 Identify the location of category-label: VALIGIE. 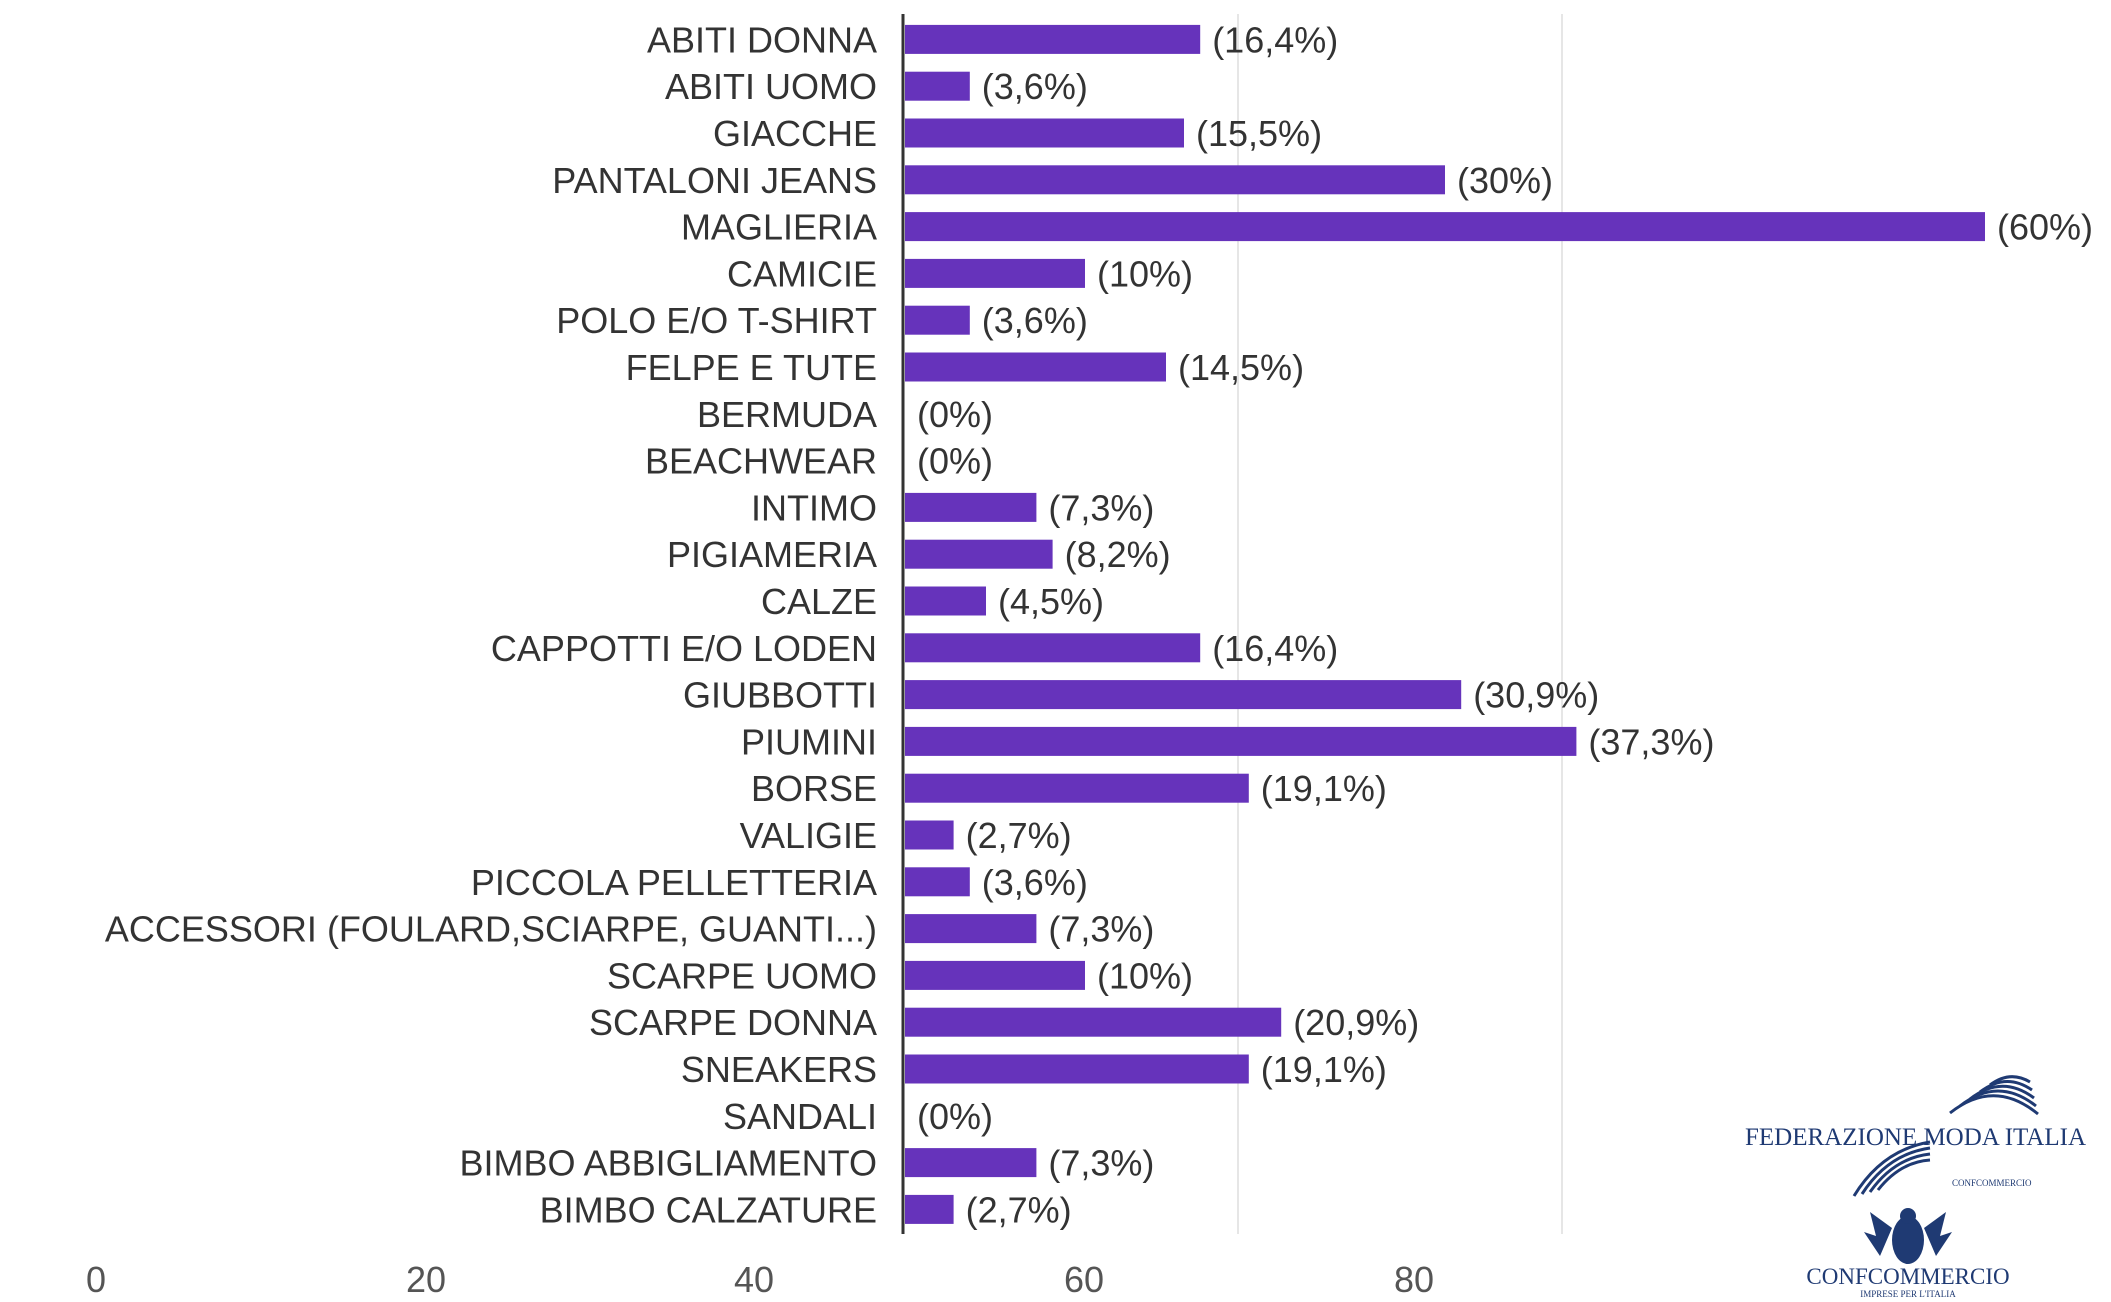
(808, 835).